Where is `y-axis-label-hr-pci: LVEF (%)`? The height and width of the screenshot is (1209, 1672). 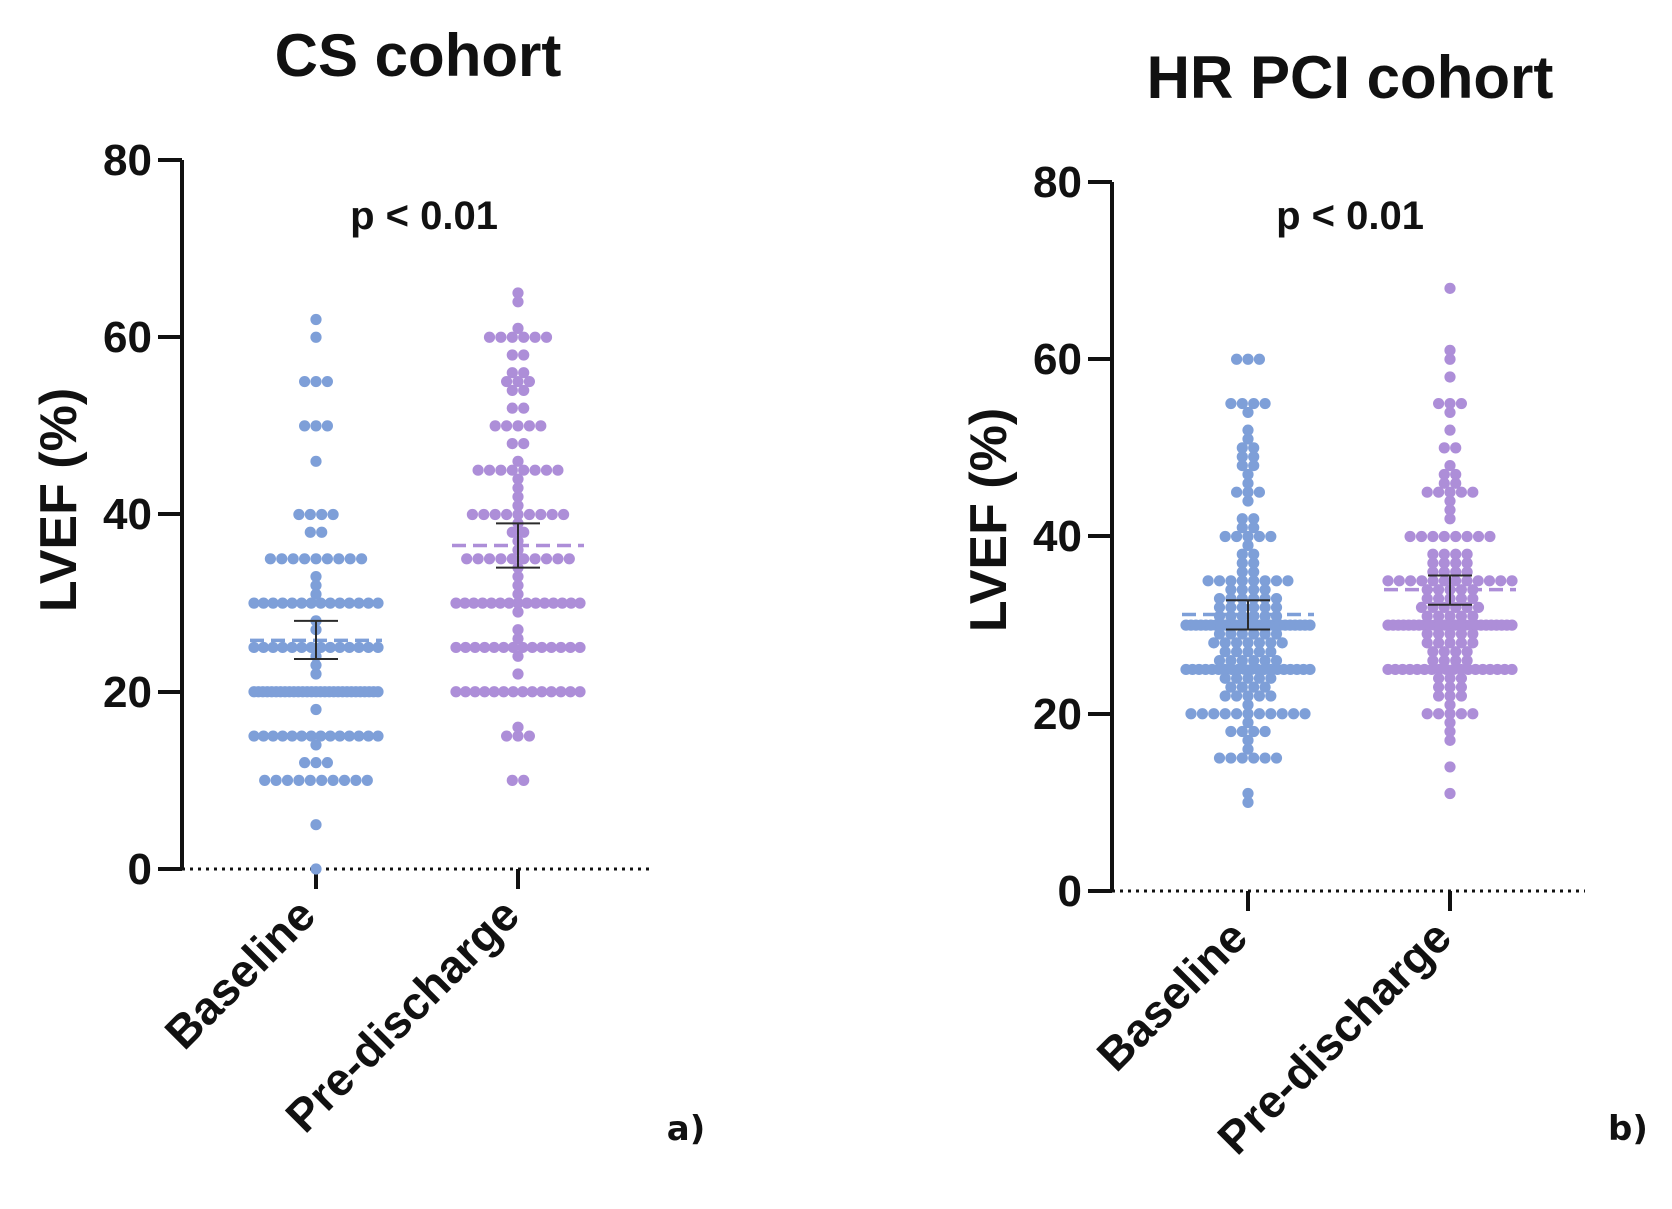
y-axis-label-hr-pci: LVEF (%) is located at coordinates (989, 520).